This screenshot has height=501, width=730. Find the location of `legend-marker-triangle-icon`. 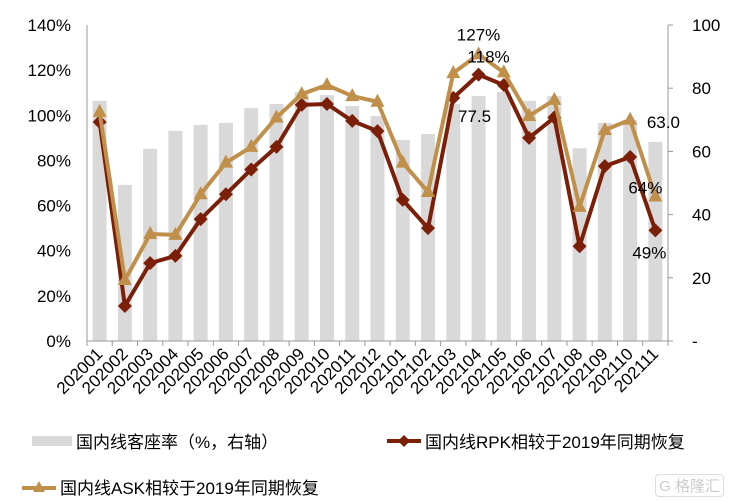

legend-marker-triangle-icon is located at coordinates (39, 486).